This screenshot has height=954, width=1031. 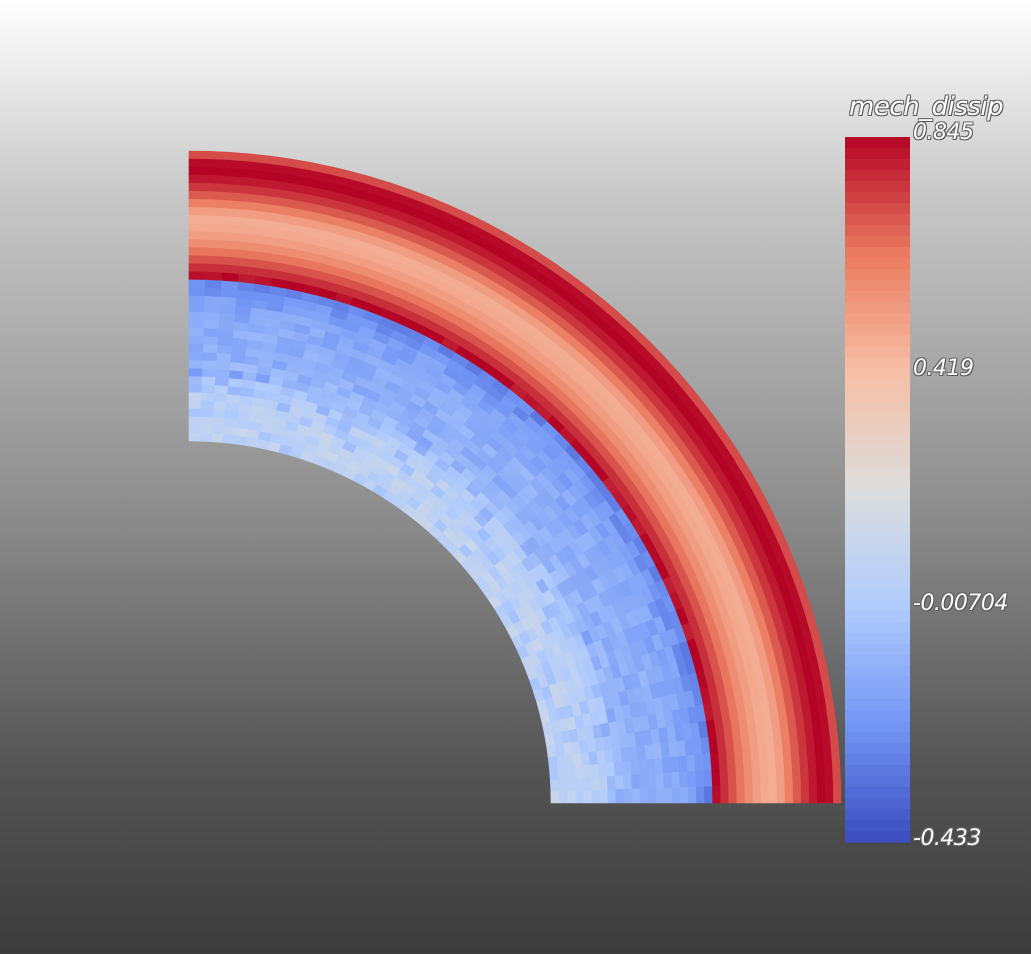 I want to click on scalar-bar-bands, so click(x=877, y=490).